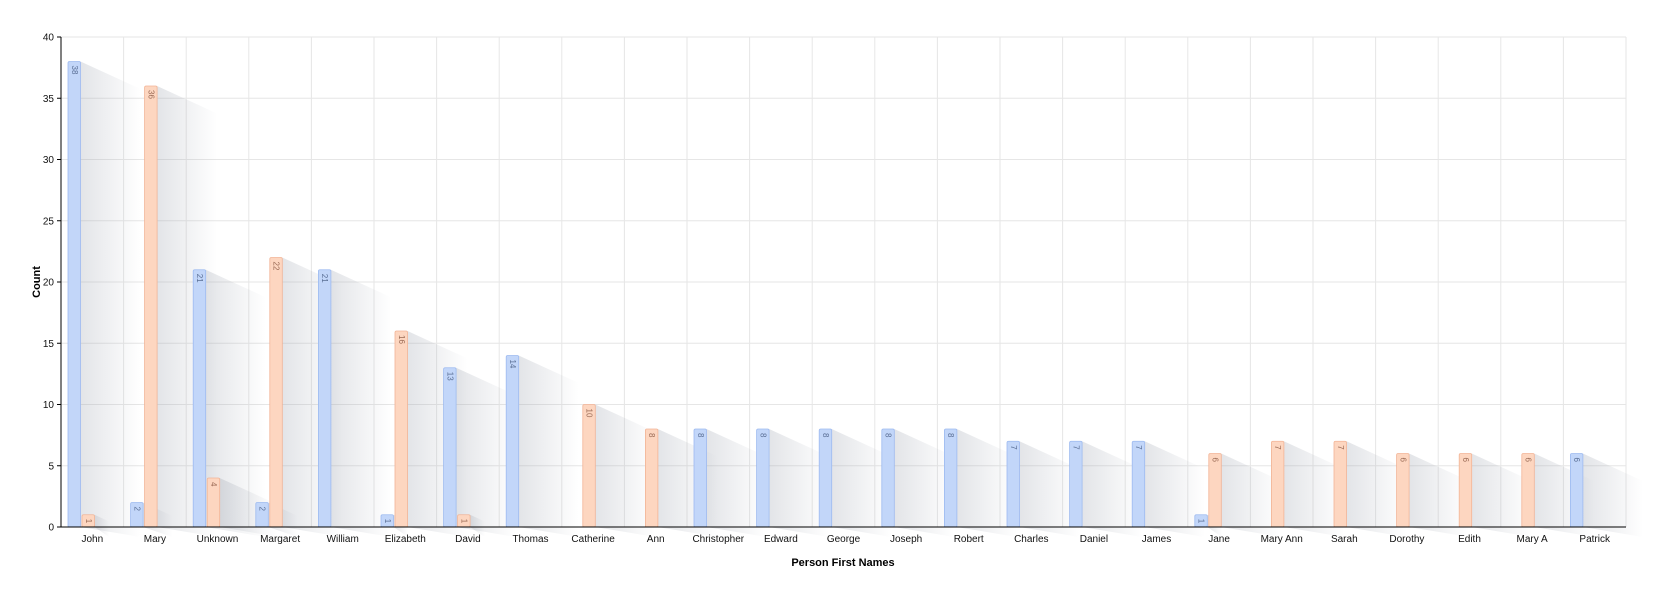 This screenshot has height=601, width=1659. I want to click on x-tick-label: Jane, so click(1219, 539).